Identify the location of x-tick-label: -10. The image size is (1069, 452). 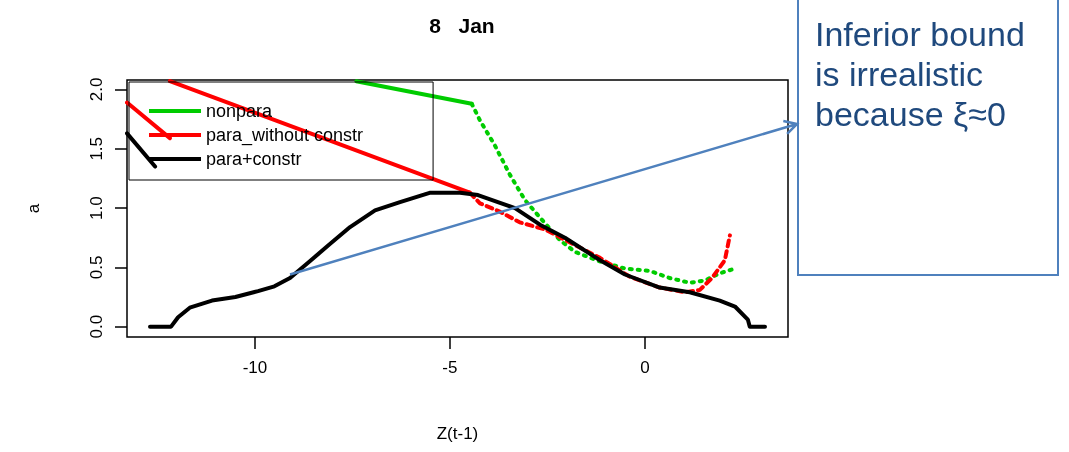
(255, 367).